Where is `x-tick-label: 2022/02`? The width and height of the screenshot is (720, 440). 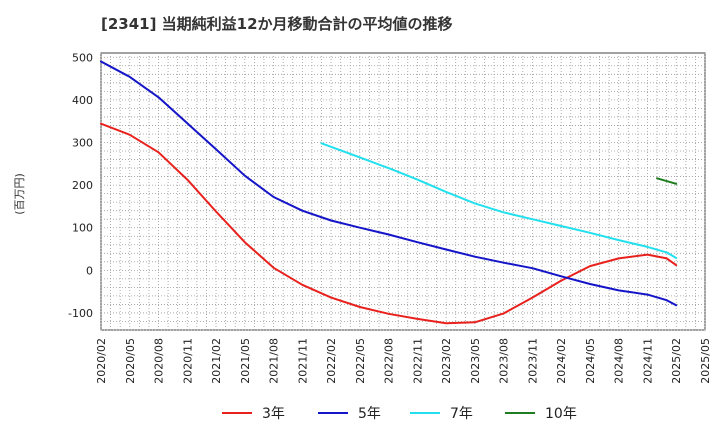 x-tick-label: 2022/02 is located at coordinates (331, 361).